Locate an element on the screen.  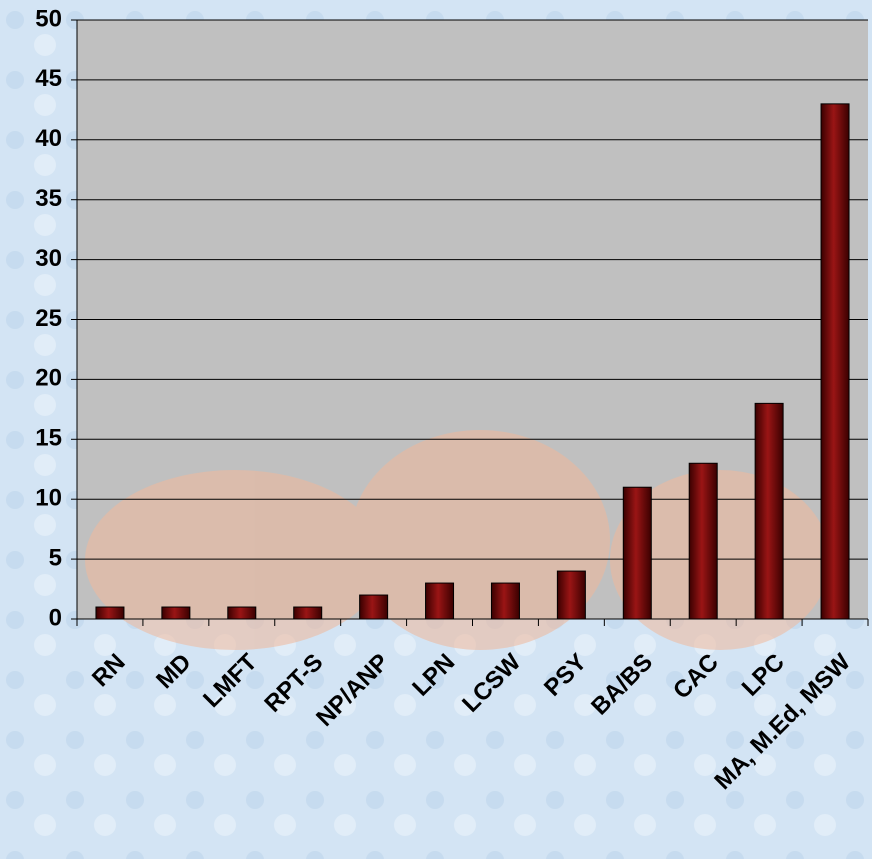
y-tick-label: 0 is located at coordinates (55, 617).